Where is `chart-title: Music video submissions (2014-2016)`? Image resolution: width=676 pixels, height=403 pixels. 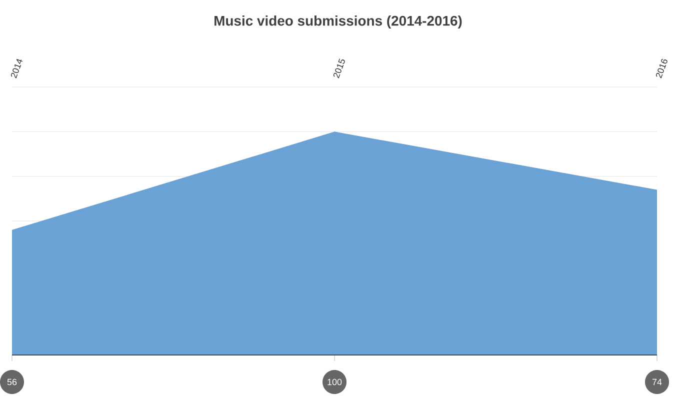 chart-title: Music video submissions (2014-2016) is located at coordinates (338, 21).